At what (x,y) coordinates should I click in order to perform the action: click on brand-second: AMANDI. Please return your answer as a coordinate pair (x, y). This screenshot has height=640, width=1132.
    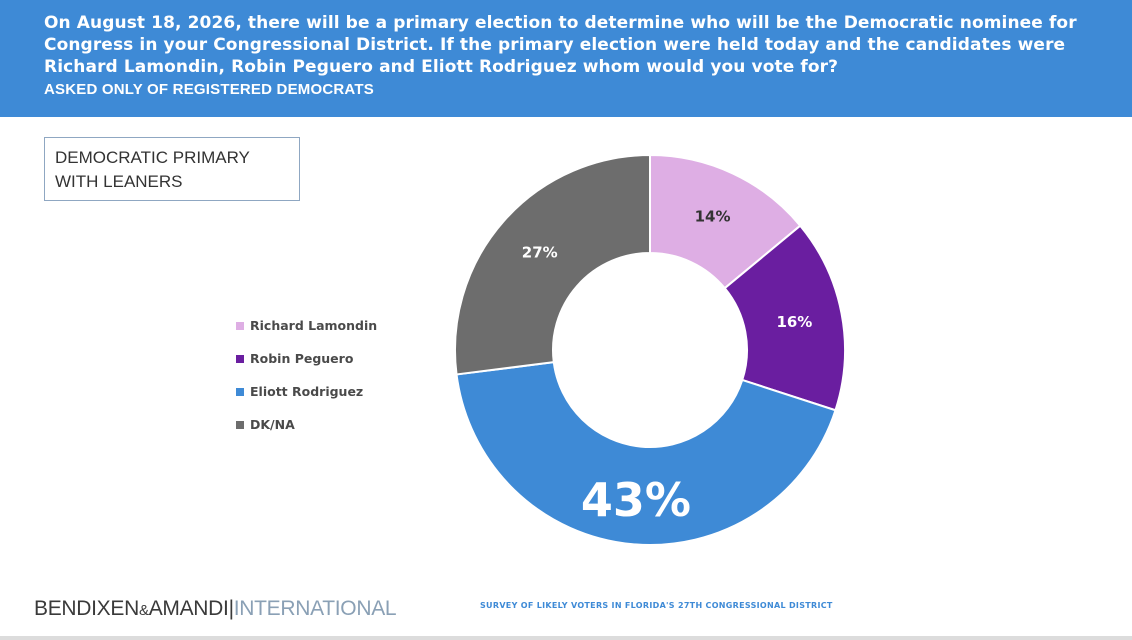
    Looking at the image, I should click on (188, 608).